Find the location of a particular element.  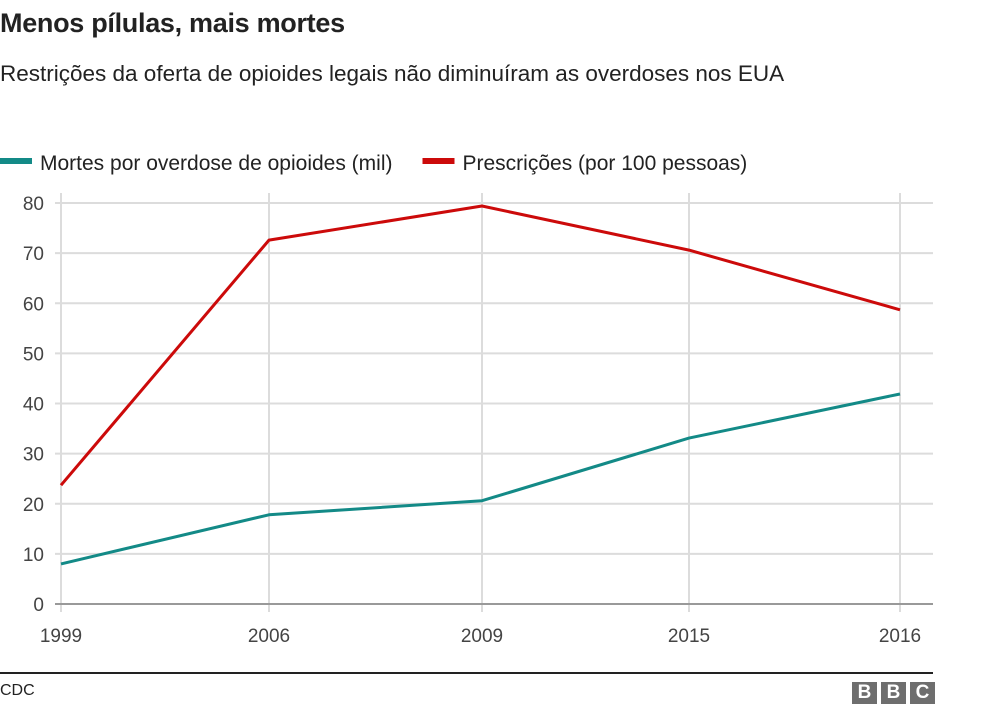

chart-title: Menos pílulas, mais mortes is located at coordinates (172, 23).